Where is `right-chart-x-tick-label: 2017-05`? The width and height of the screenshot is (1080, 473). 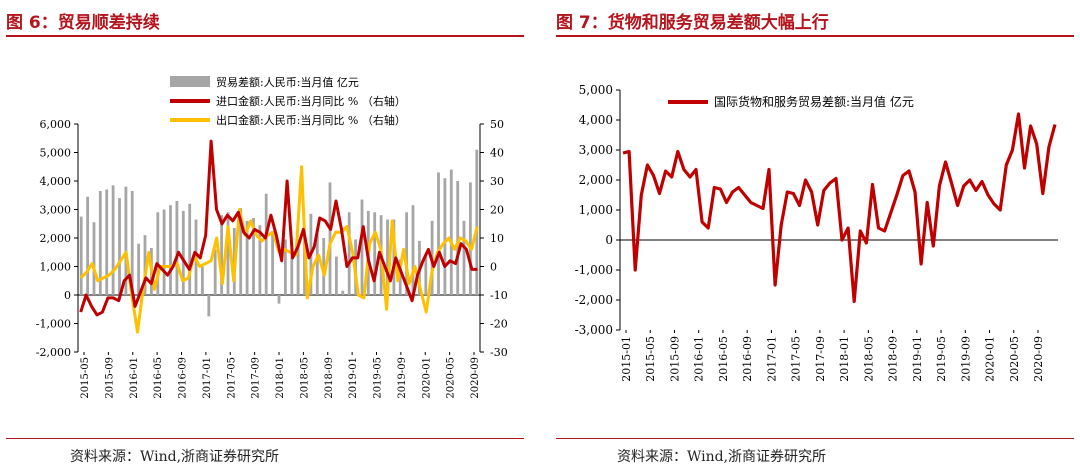 right-chart-x-tick-label: 2017-05 is located at coordinates (796, 359).